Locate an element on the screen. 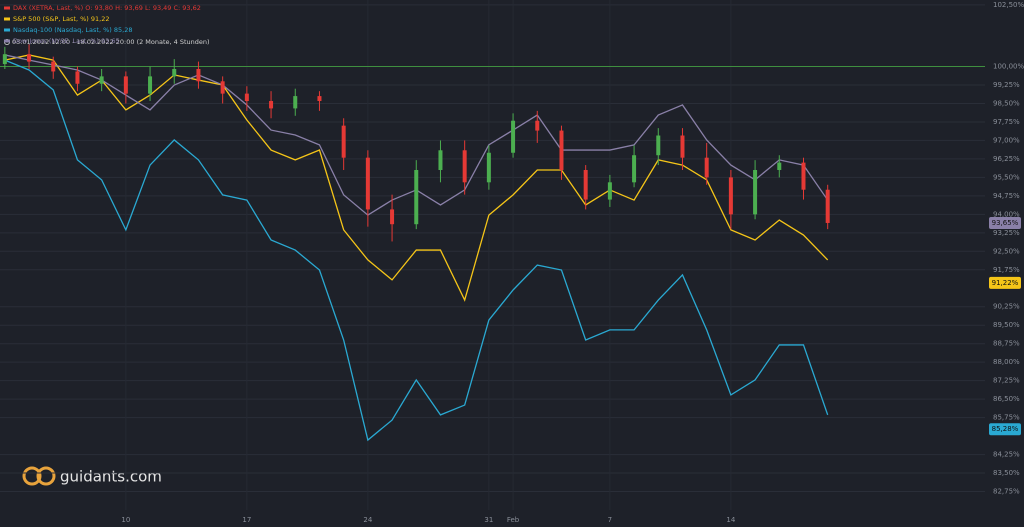 The image size is (1024, 527). y-tick-label: 84,25% is located at coordinates (1006, 455).